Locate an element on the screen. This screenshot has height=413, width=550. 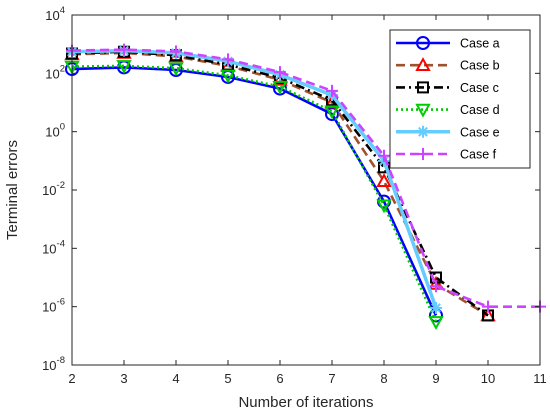
x-axis-label: Number of iterations is located at coordinates (305, 402).